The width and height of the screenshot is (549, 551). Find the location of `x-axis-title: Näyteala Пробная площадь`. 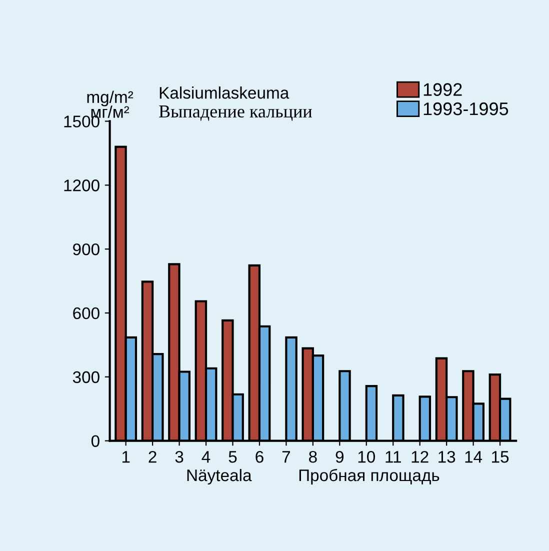

x-axis-title: Näyteala Пробная площадь is located at coordinates (313, 476).